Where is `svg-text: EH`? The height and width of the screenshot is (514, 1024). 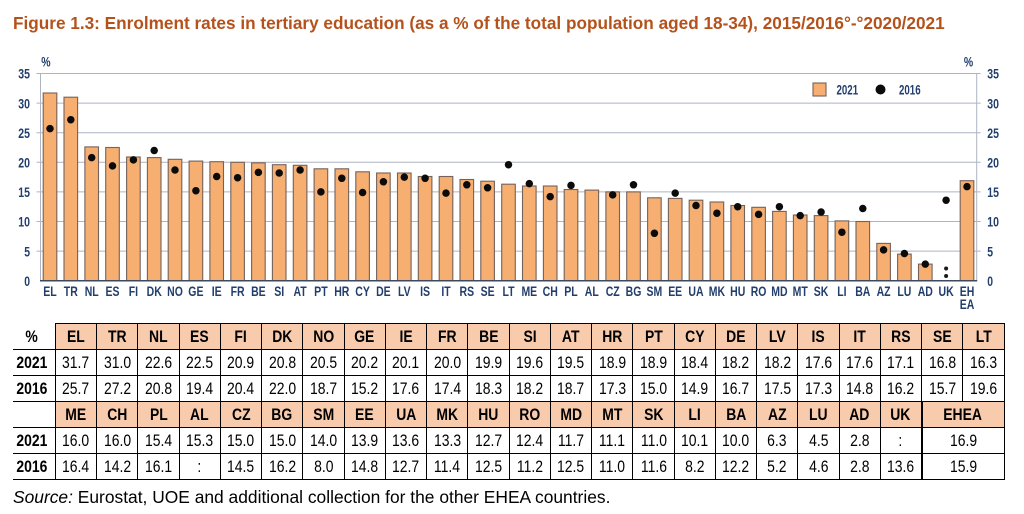 svg-text: EH is located at coordinates (967, 291).